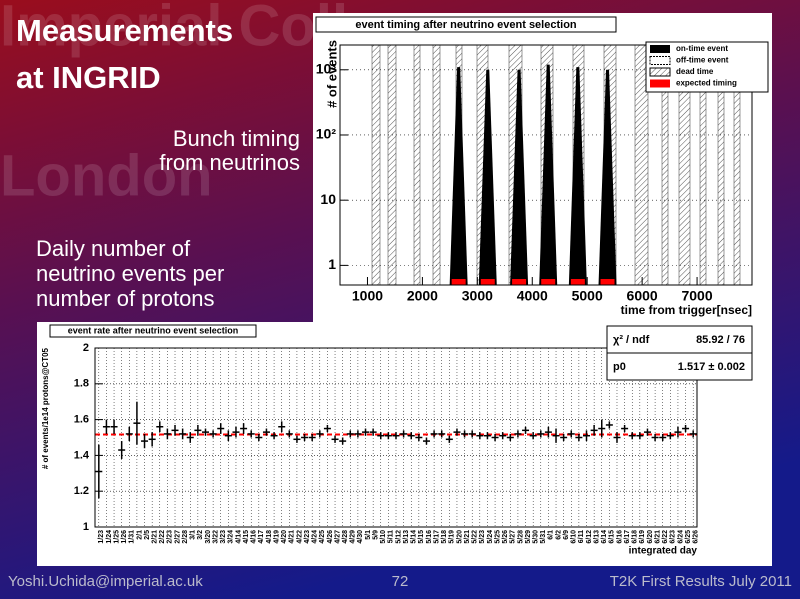 This screenshot has height=599, width=800. Describe the element at coordinates (105, 581) in the screenshot. I see `footer: Yoshi.Uchida@imperial.ac.uk` at that location.